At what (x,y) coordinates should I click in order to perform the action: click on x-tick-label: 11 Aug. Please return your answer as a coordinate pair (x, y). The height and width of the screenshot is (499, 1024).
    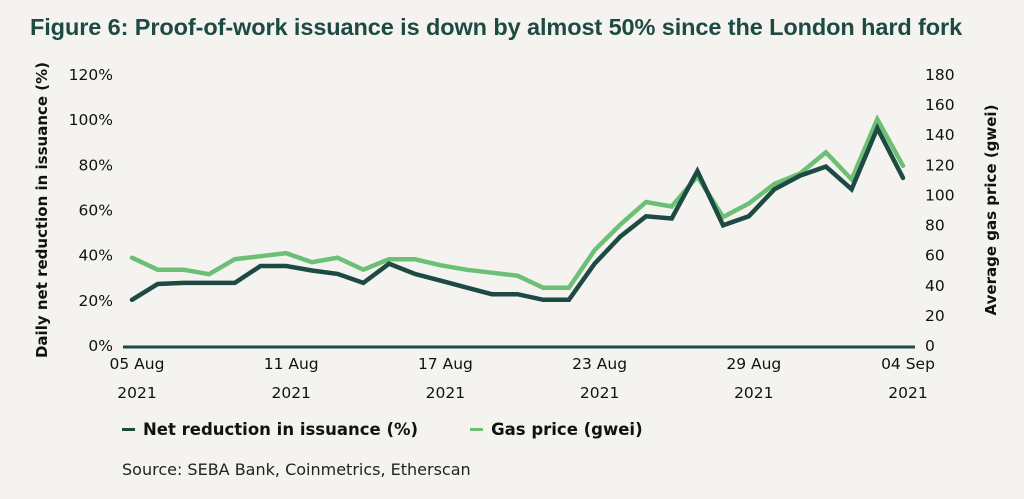
    Looking at the image, I should click on (291, 364).